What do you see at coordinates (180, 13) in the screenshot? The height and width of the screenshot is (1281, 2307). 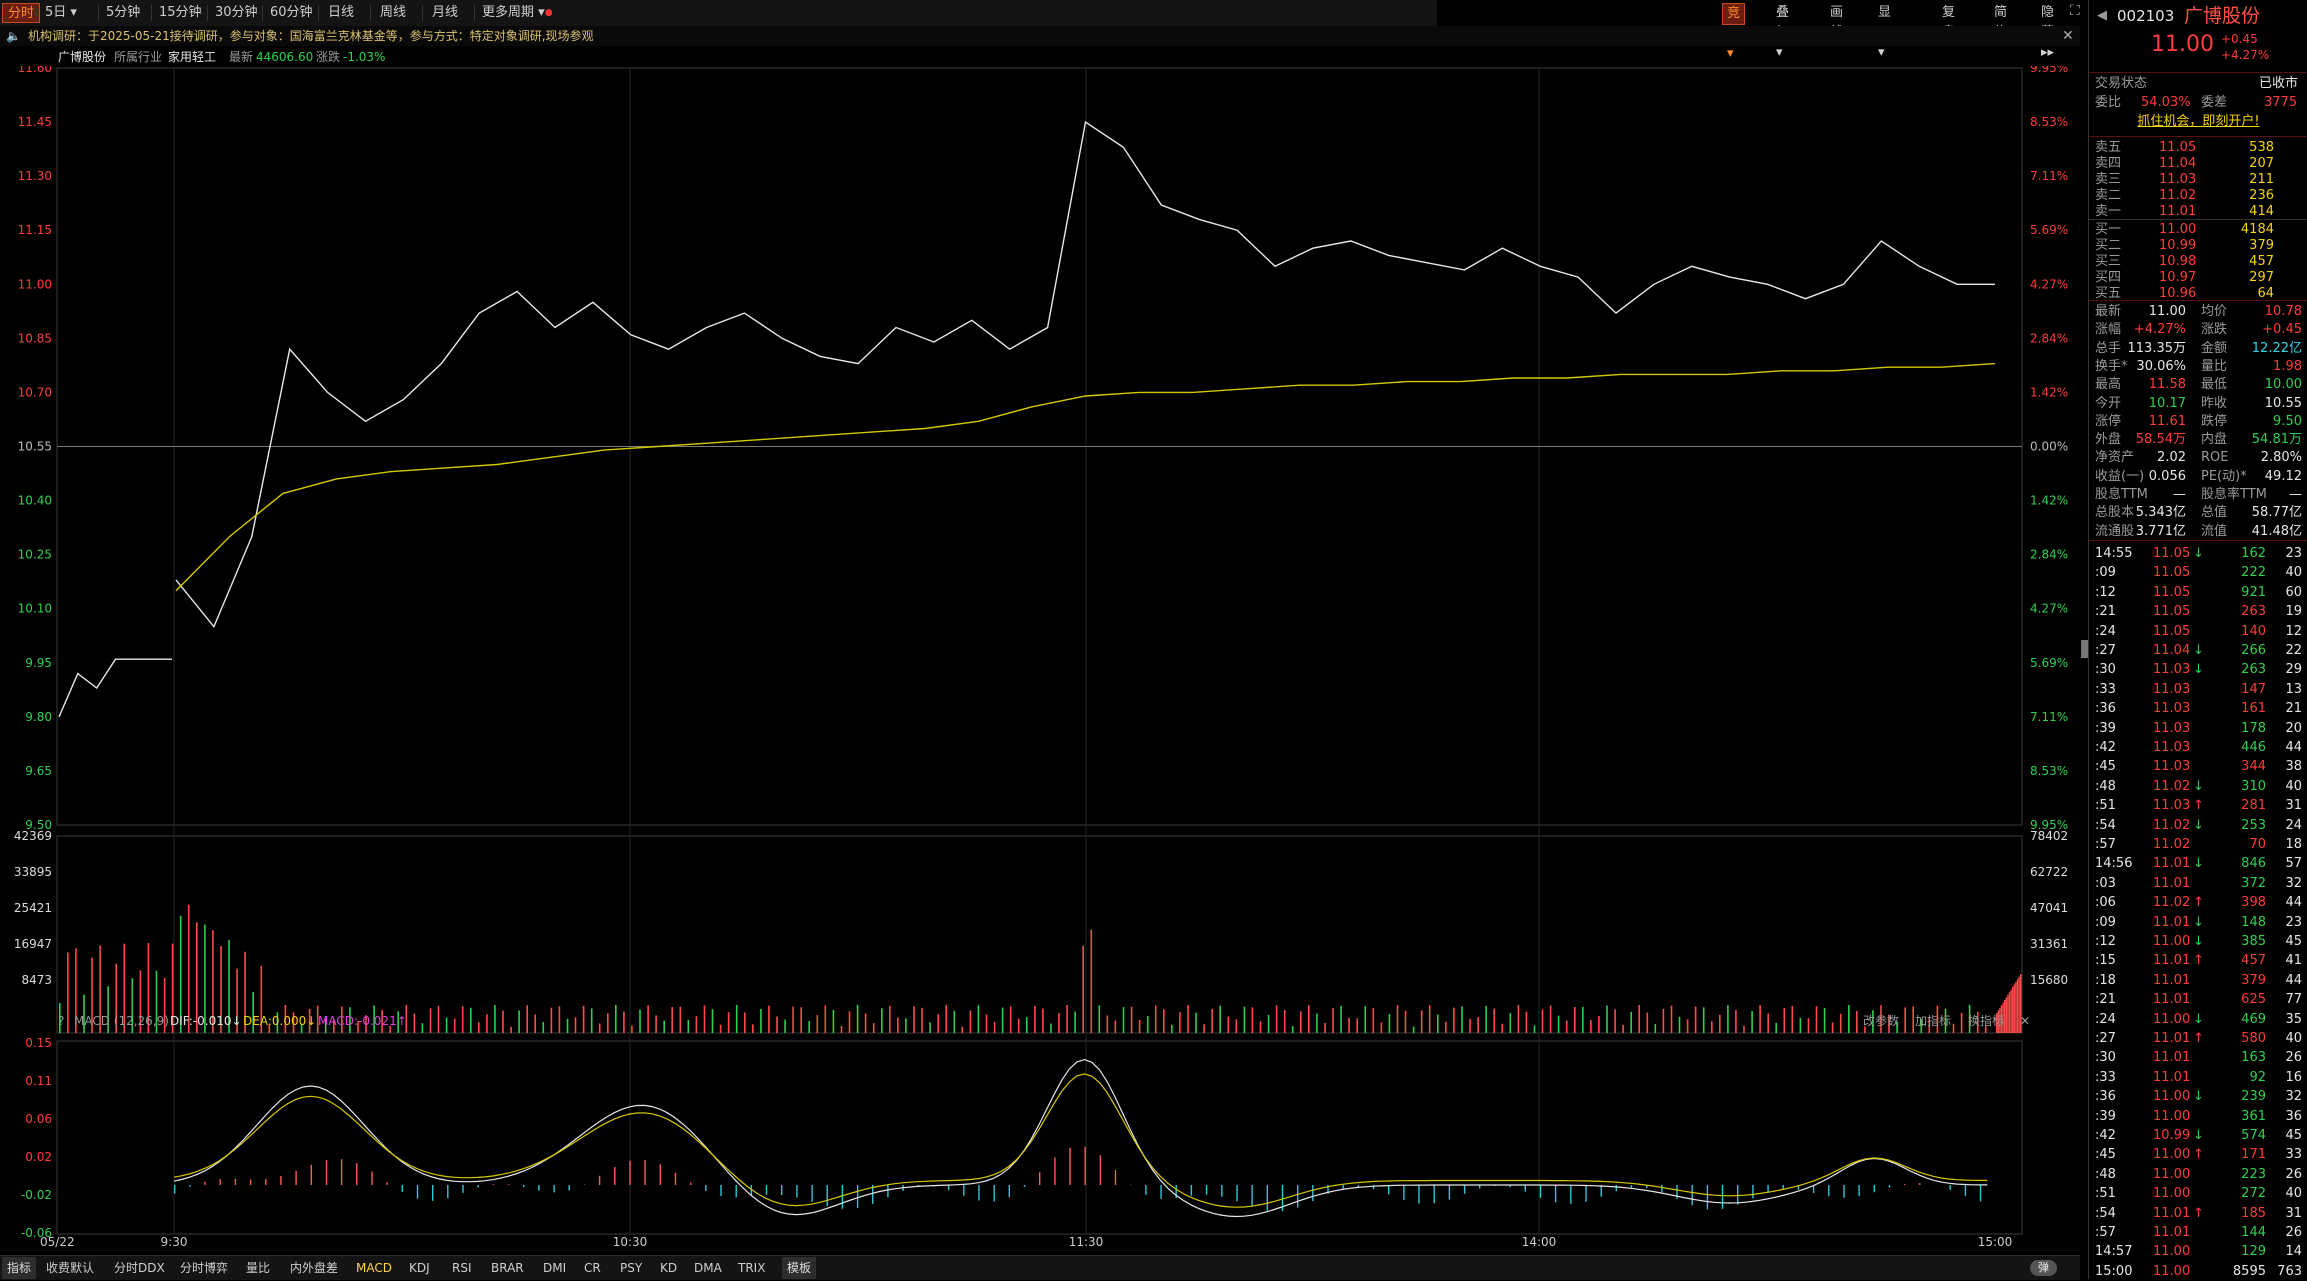 I see `tab-15min: 15分钟` at bounding box center [180, 13].